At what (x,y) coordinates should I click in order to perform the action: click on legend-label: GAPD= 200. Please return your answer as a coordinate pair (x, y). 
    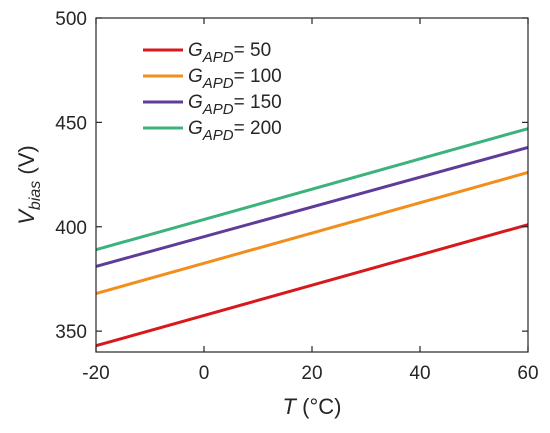
    Looking at the image, I should click on (235, 131).